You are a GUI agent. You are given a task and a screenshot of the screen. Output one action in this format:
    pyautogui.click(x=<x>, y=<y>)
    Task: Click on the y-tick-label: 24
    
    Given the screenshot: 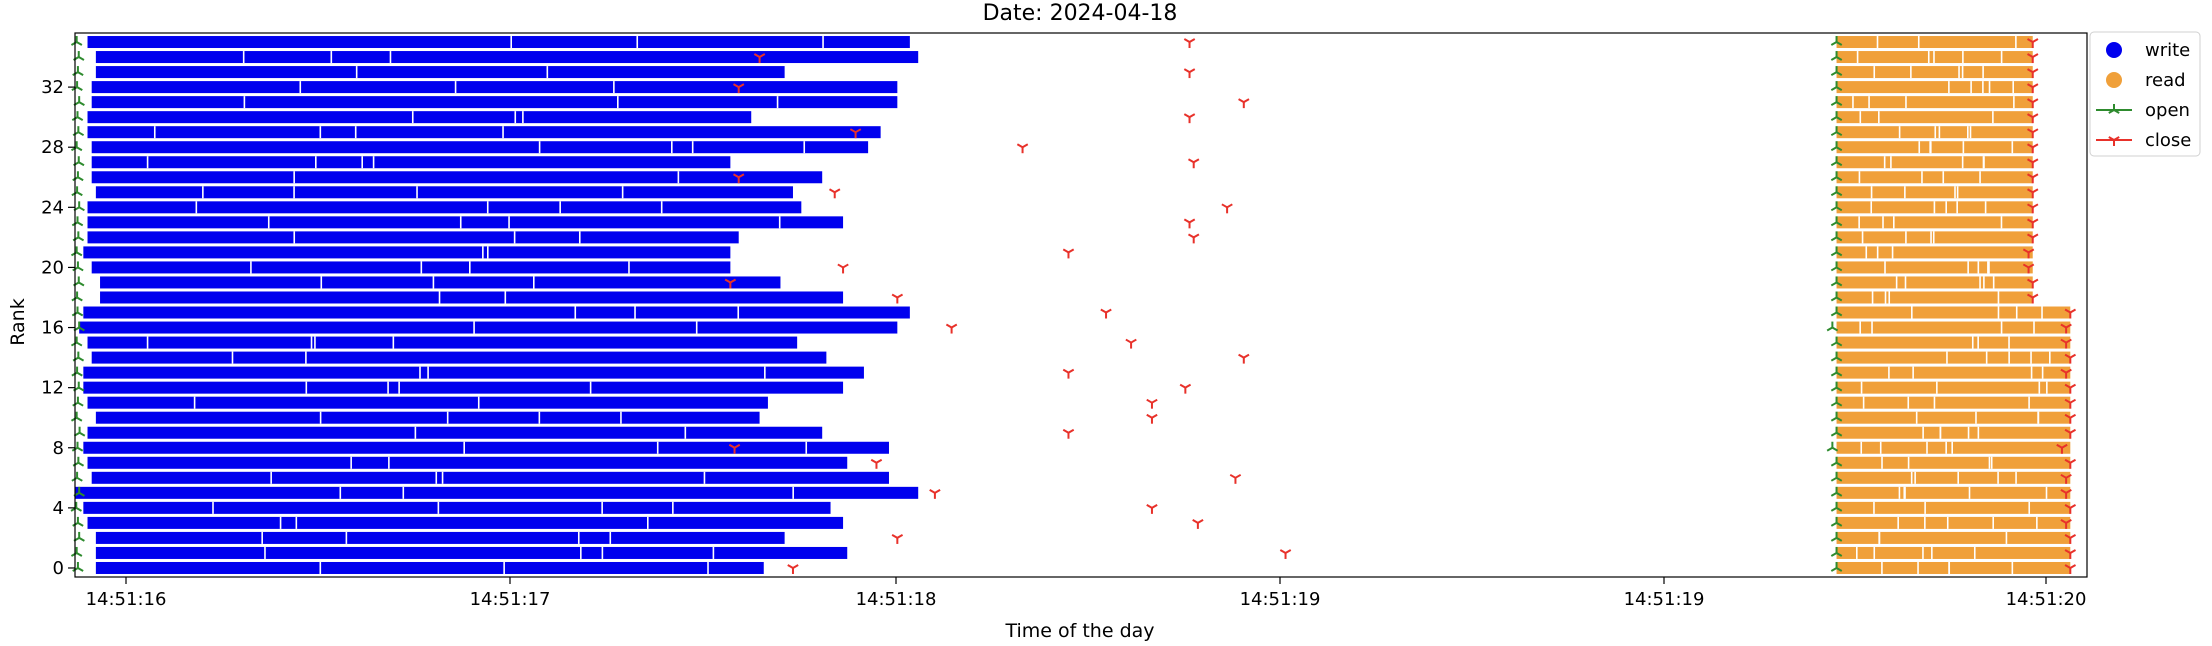 What is the action you would take?
    pyautogui.click(x=52, y=207)
    